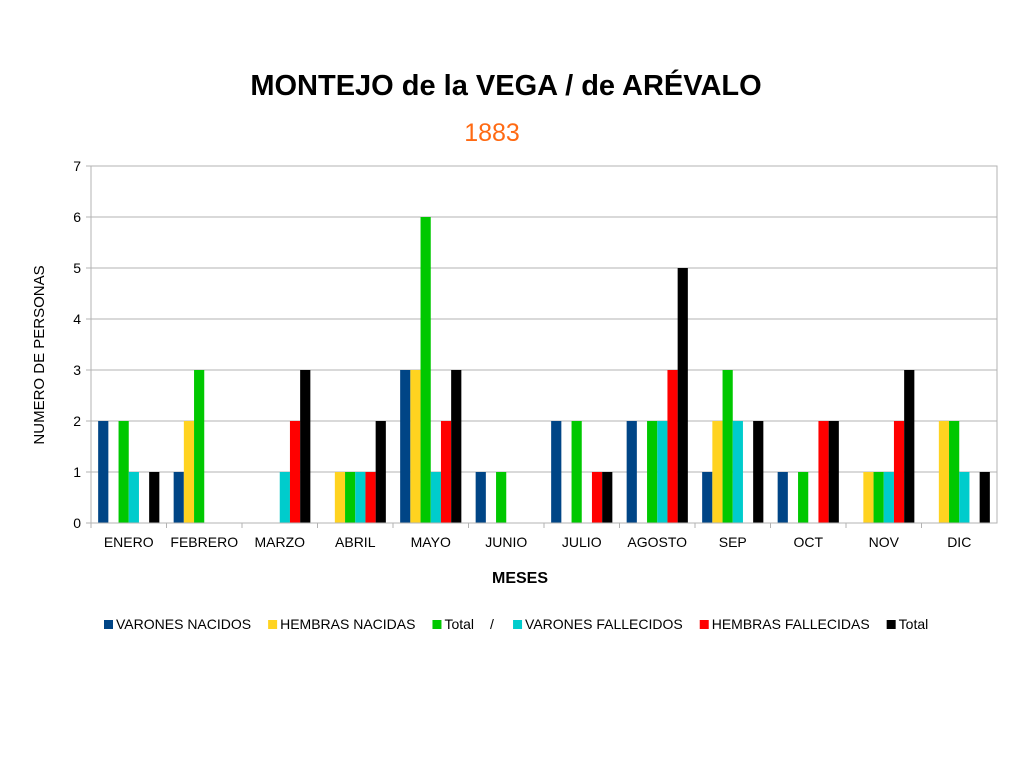  What do you see at coordinates (808, 542) in the screenshot?
I see `x-tick-label: OCT` at bounding box center [808, 542].